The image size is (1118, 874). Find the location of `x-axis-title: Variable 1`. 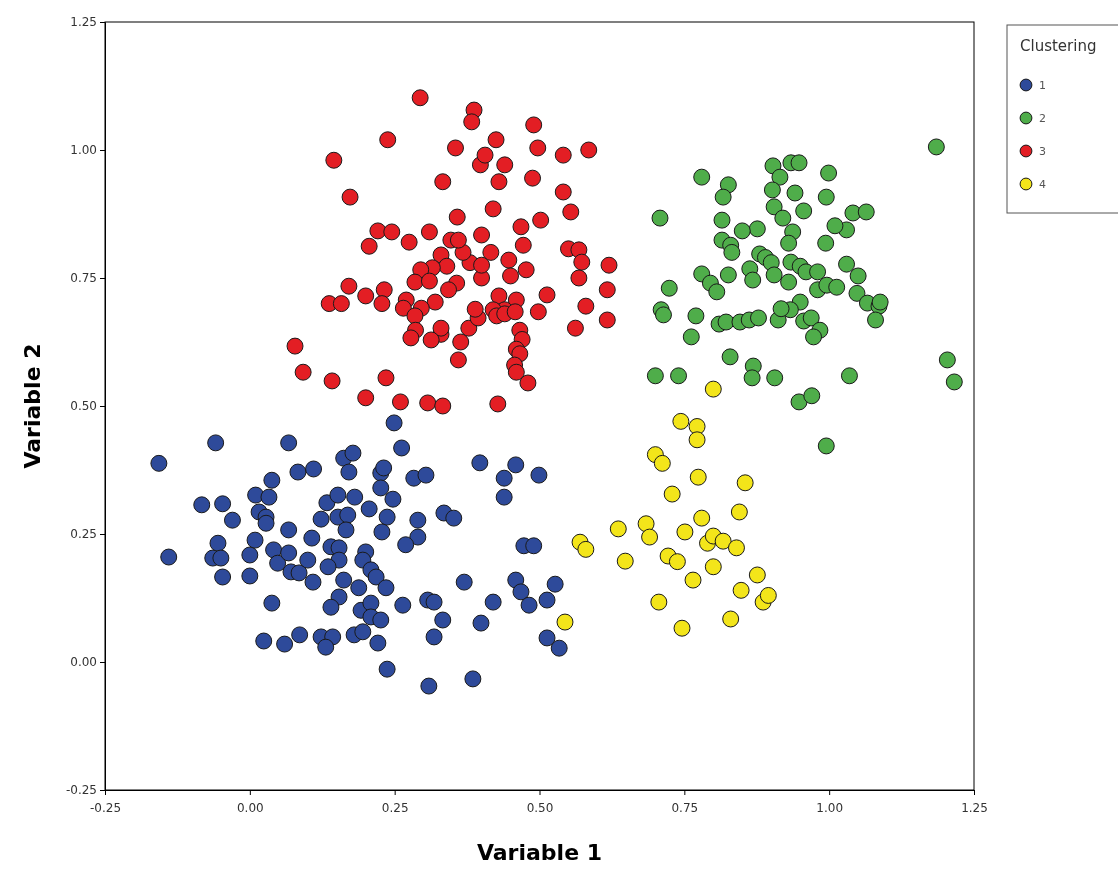

x-axis-title: Variable 1 is located at coordinates (539, 852).